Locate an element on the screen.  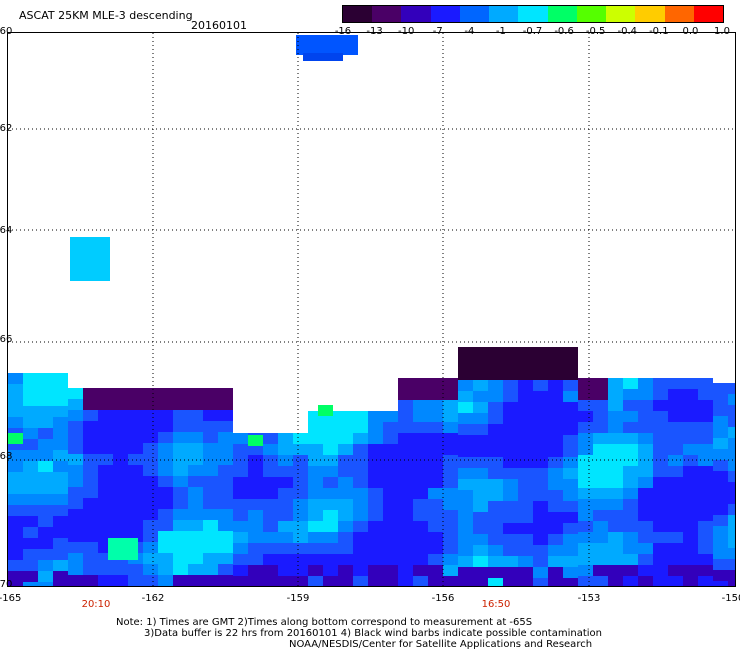
x-label-150: -150 is located at coordinates (730, 598).